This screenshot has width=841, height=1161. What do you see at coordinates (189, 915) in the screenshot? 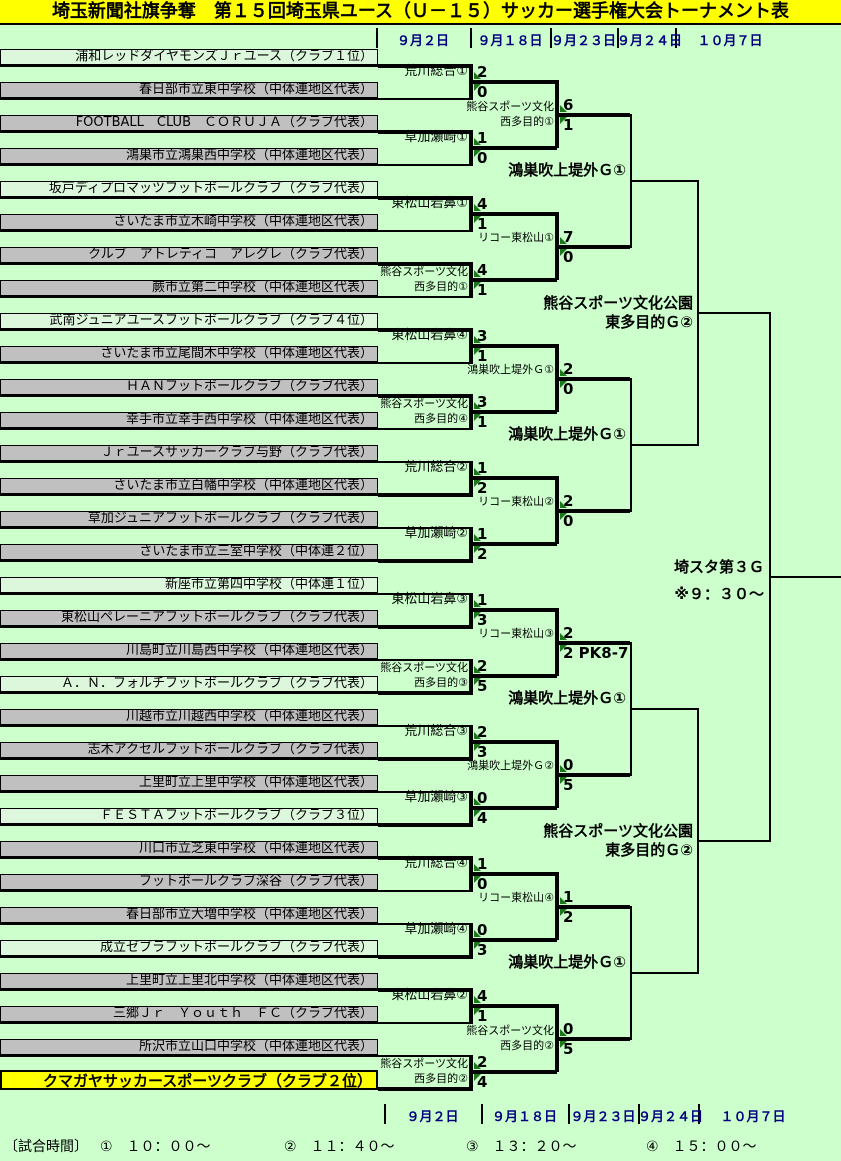
I see `team-bar: 春日部市立大増中学校（中体連地区代表）` at bounding box center [189, 915].